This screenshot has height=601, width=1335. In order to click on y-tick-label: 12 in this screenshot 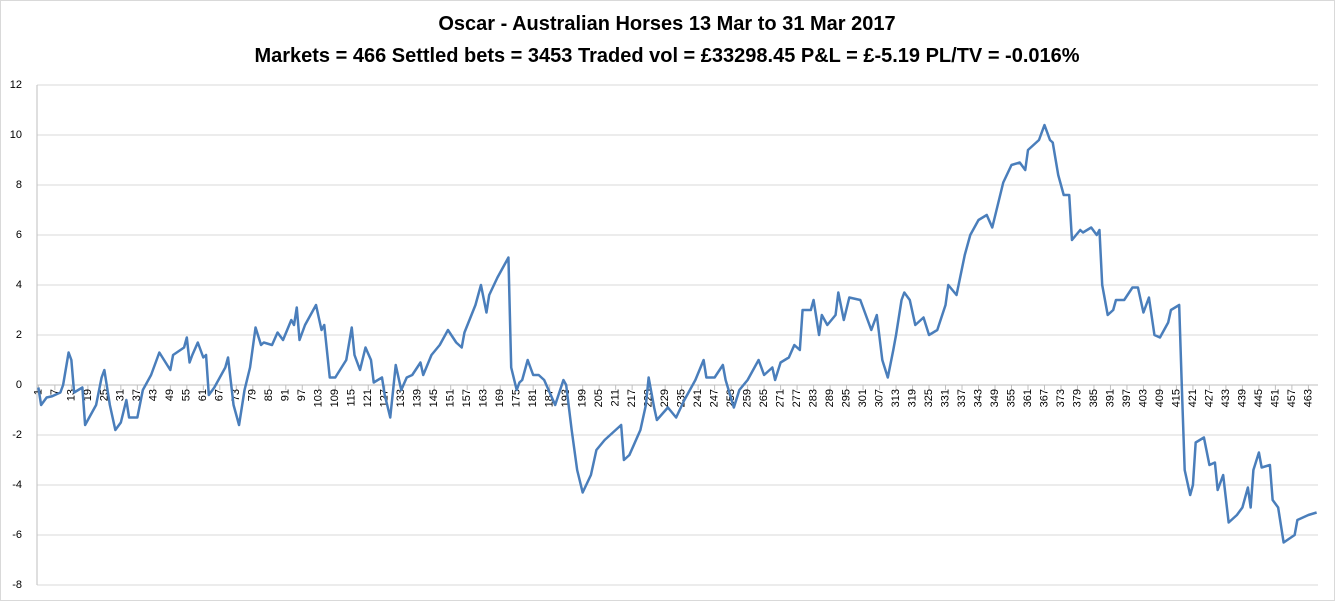, I will do `click(16, 85)`.